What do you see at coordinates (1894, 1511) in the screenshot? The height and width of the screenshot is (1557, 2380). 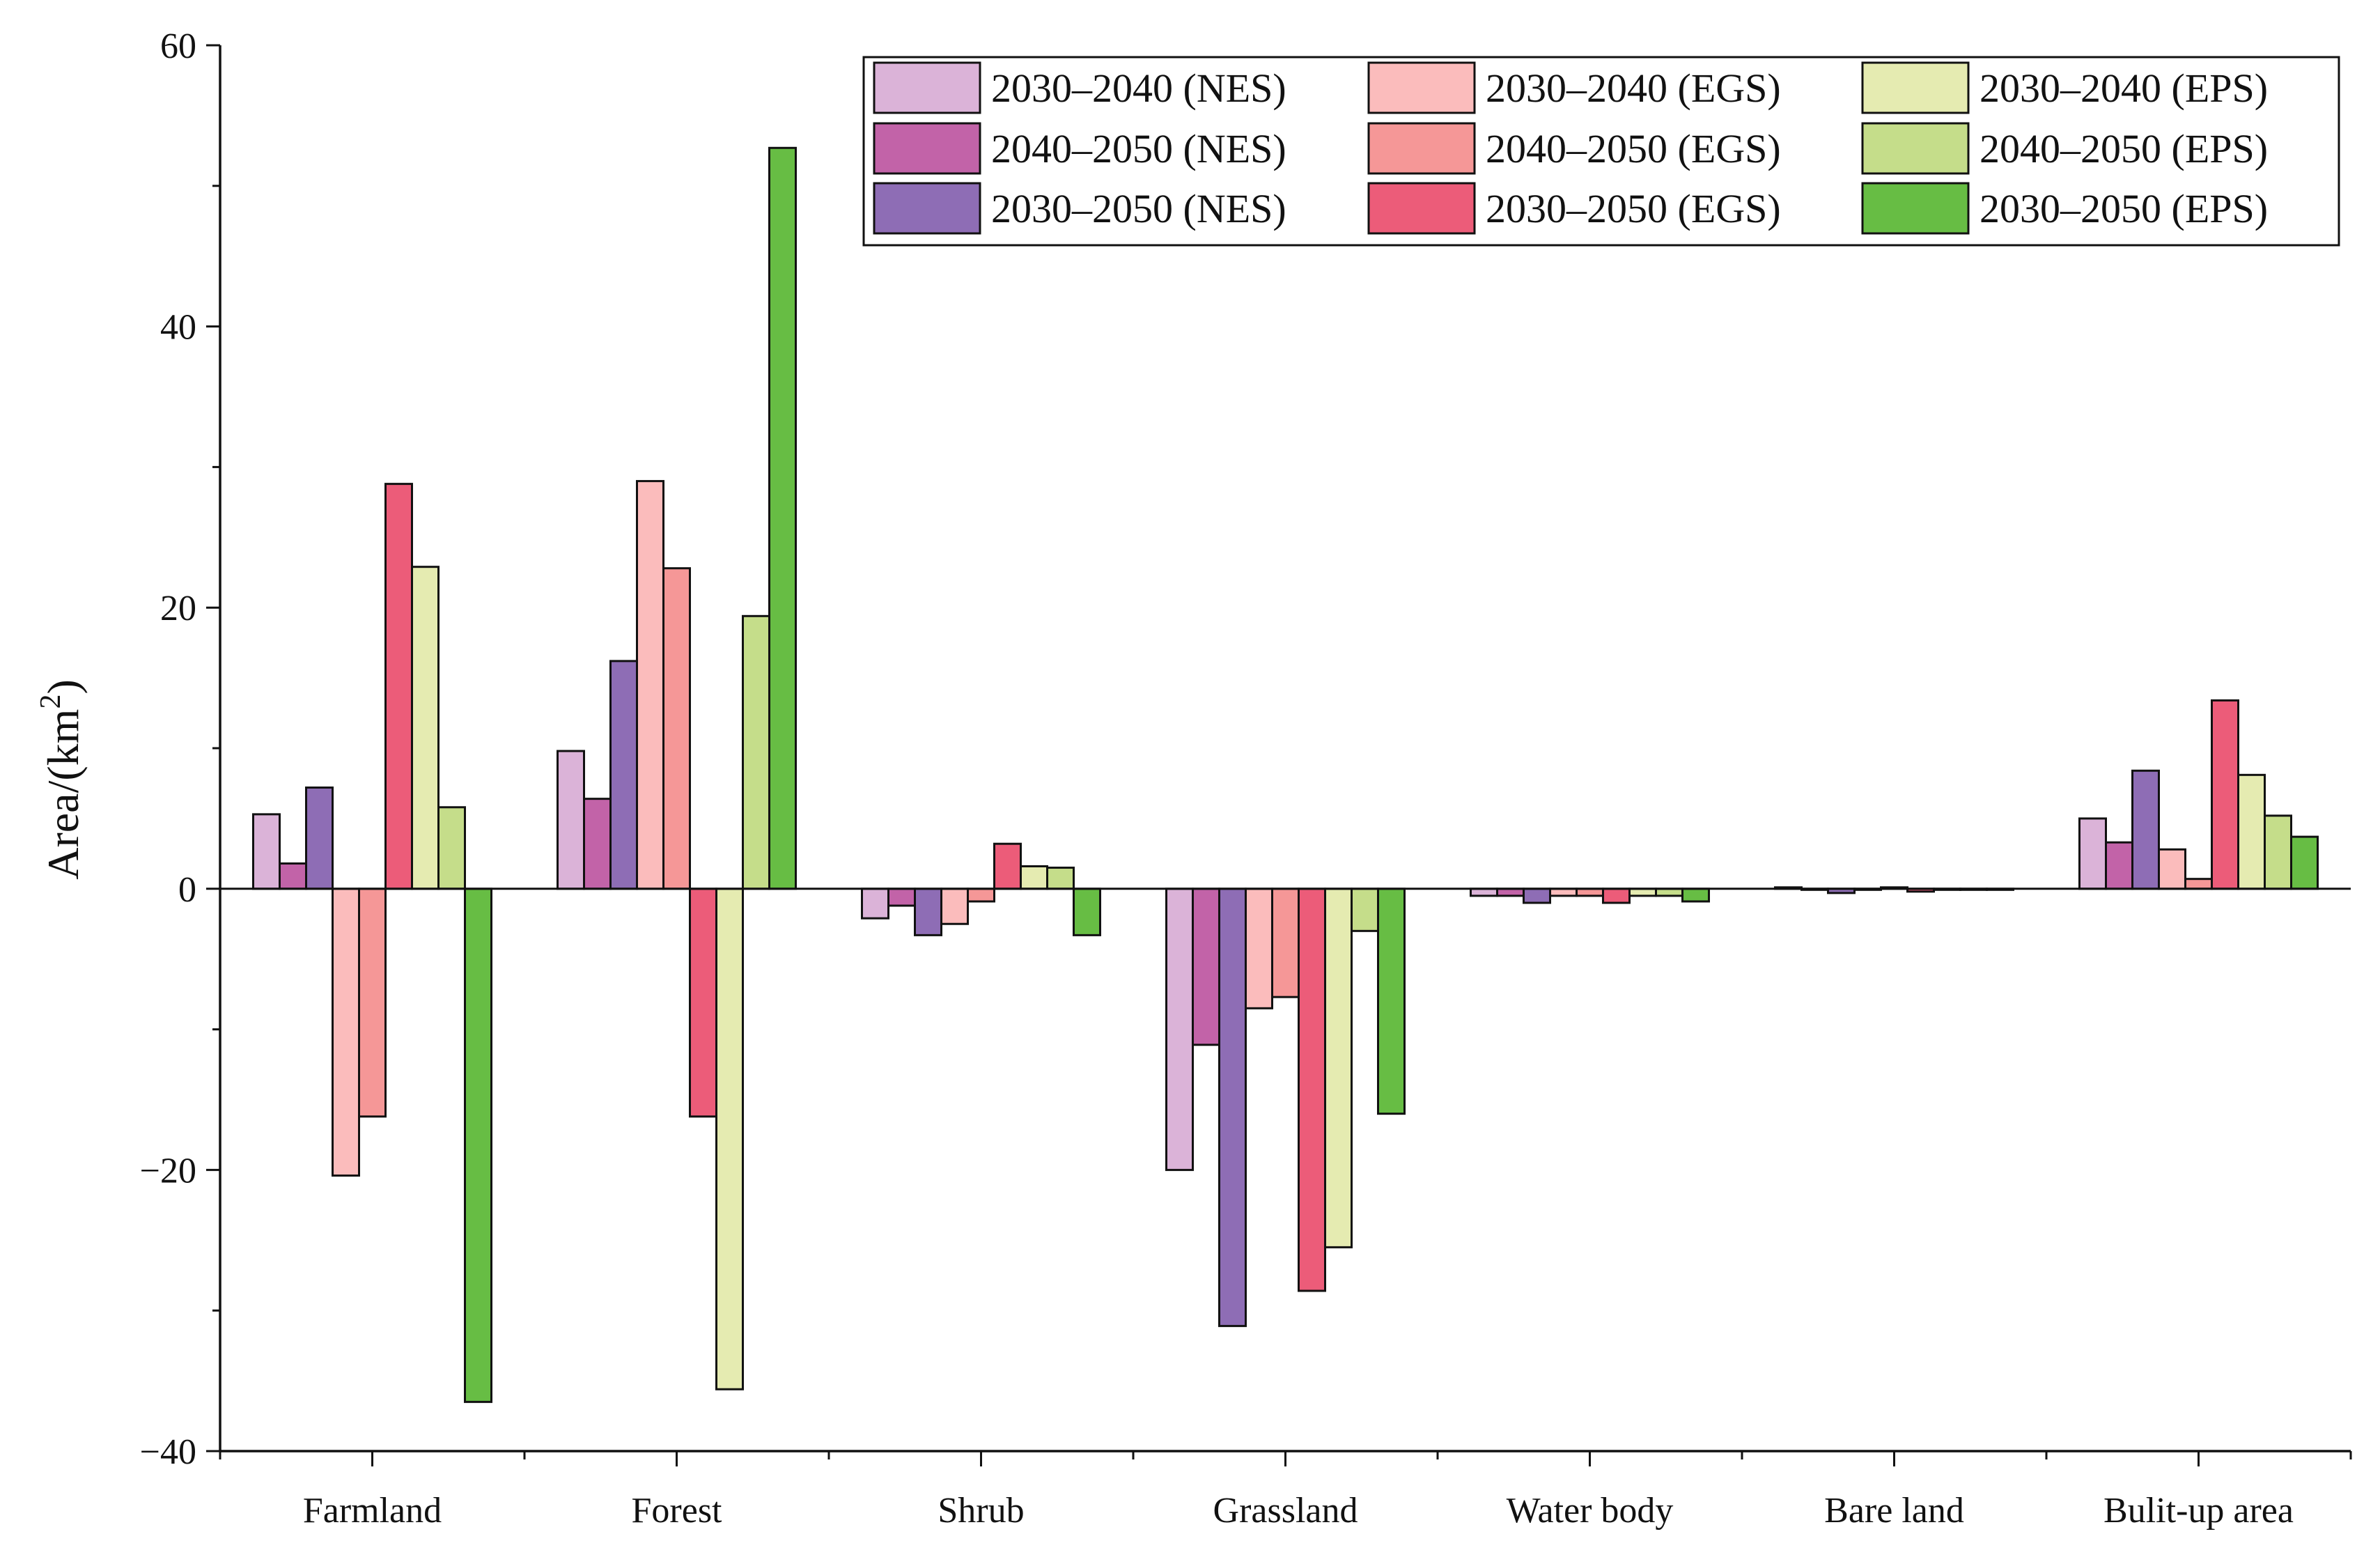 I see `x-tick-label: Bare land` at bounding box center [1894, 1511].